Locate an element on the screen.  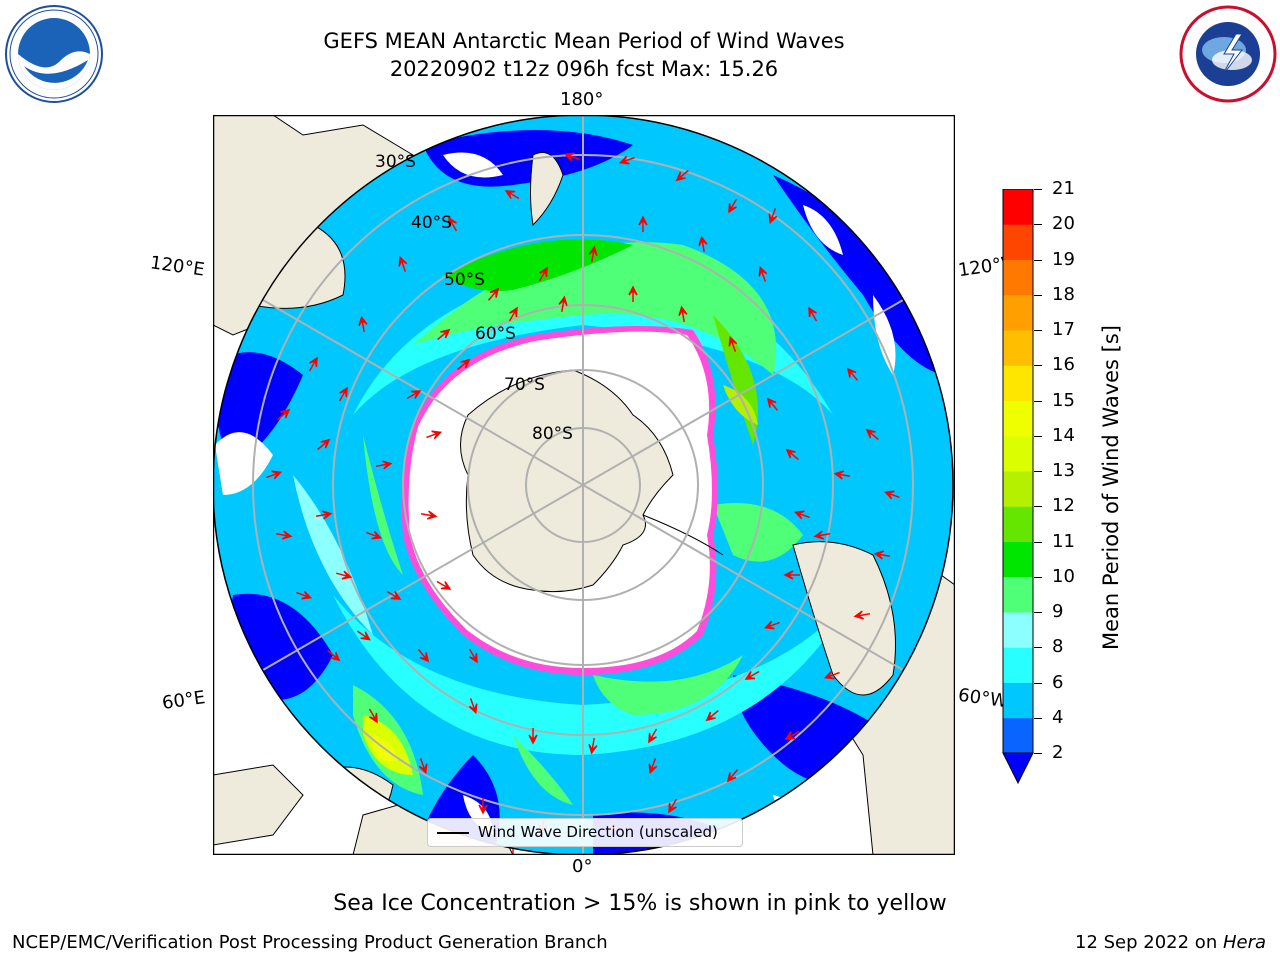
lat-label-50s: 50°S is located at coordinates (464, 280).